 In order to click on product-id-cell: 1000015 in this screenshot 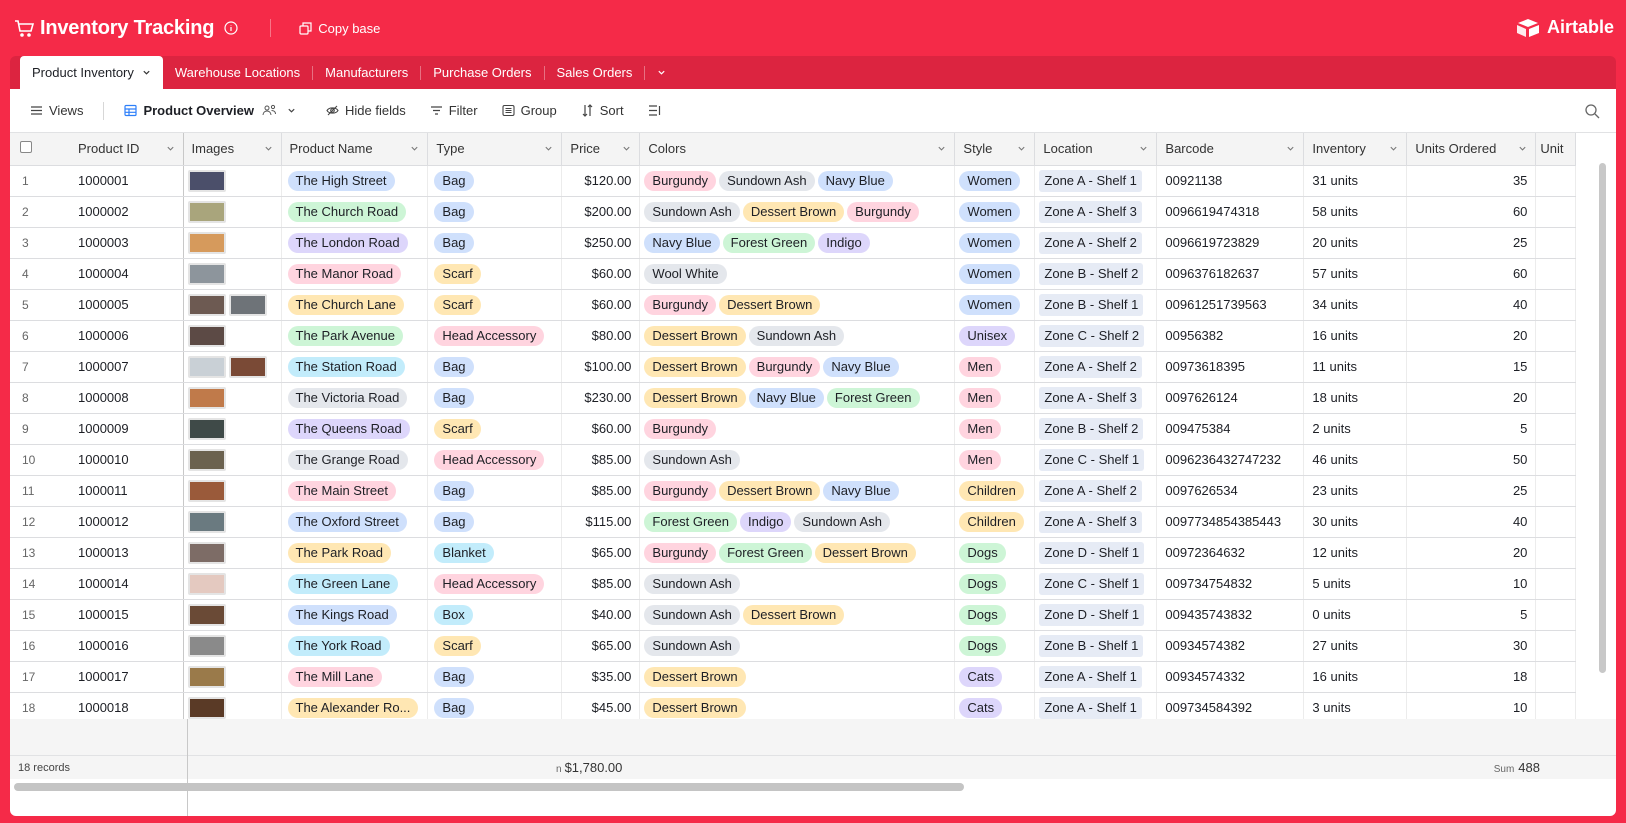, I will do `click(127, 615)`.